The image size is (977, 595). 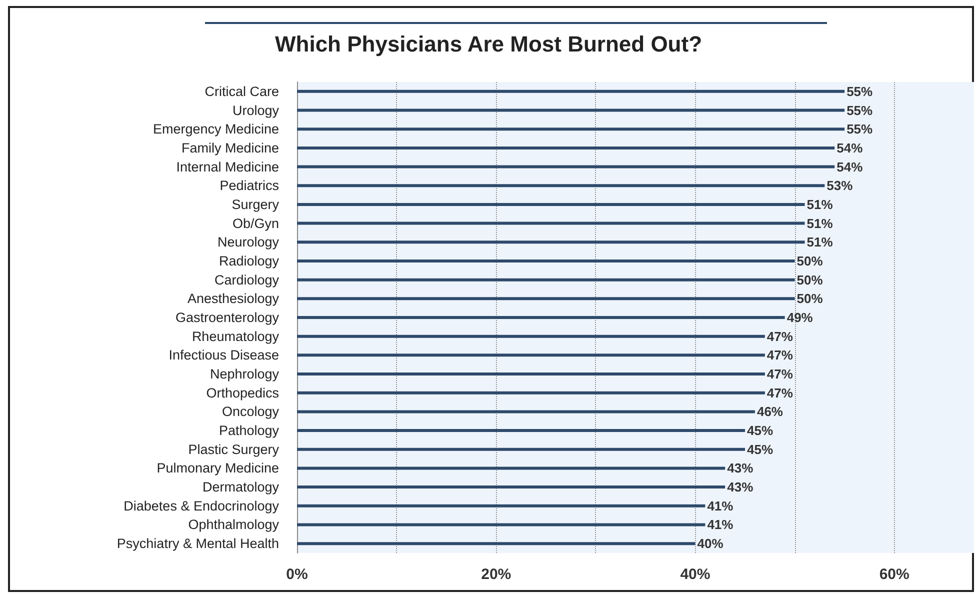 I want to click on y-tick-label: Cardiology, so click(x=247, y=280).